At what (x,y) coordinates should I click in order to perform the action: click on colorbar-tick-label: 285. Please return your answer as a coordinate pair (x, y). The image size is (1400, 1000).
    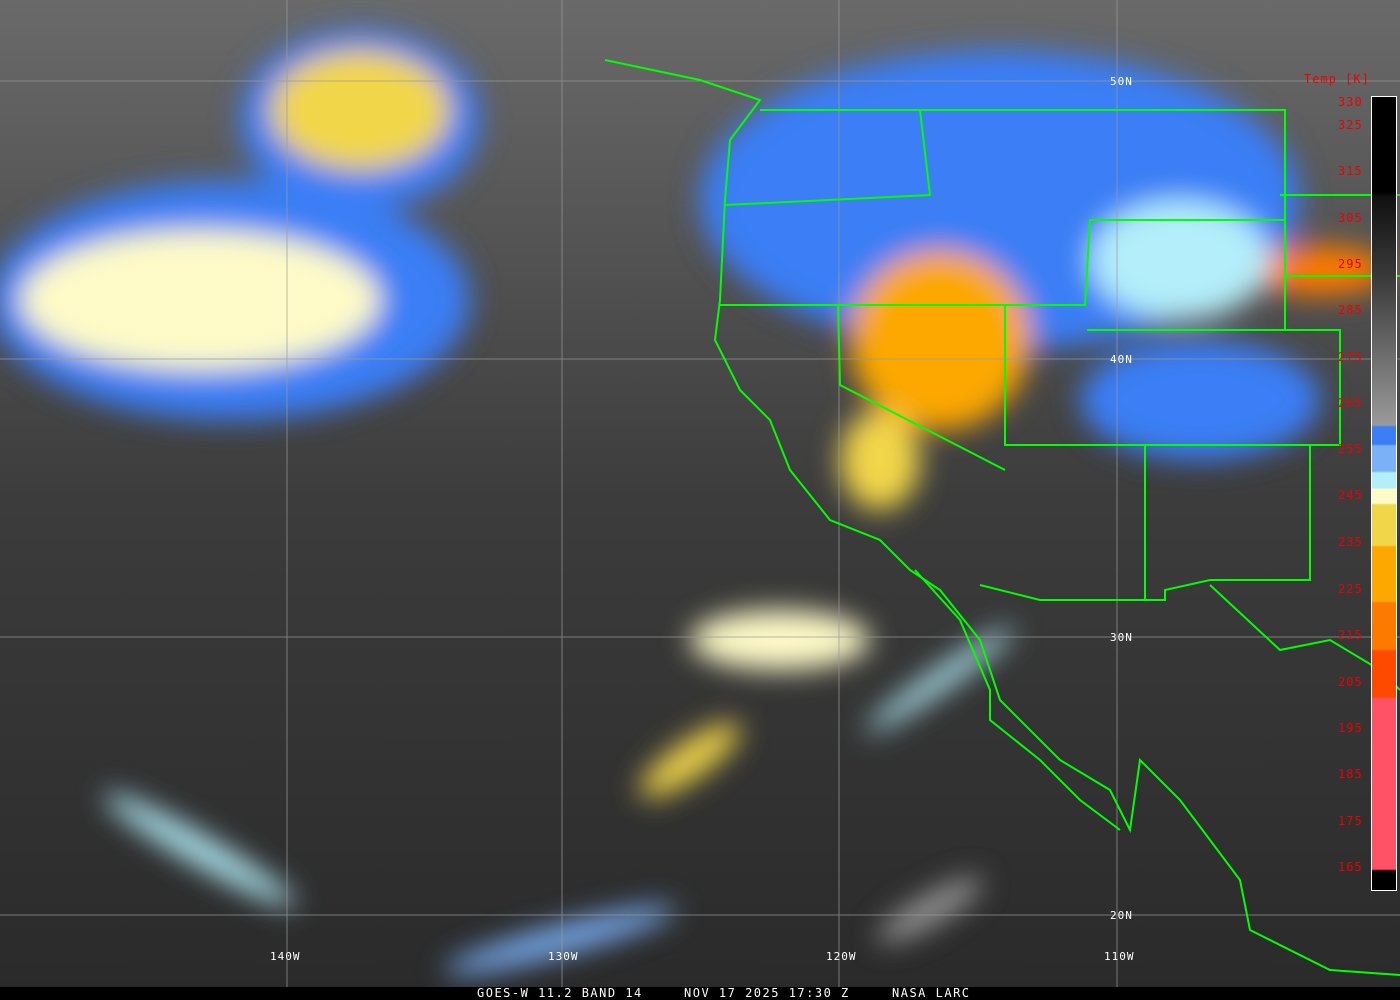
    Looking at the image, I should click on (1350, 310).